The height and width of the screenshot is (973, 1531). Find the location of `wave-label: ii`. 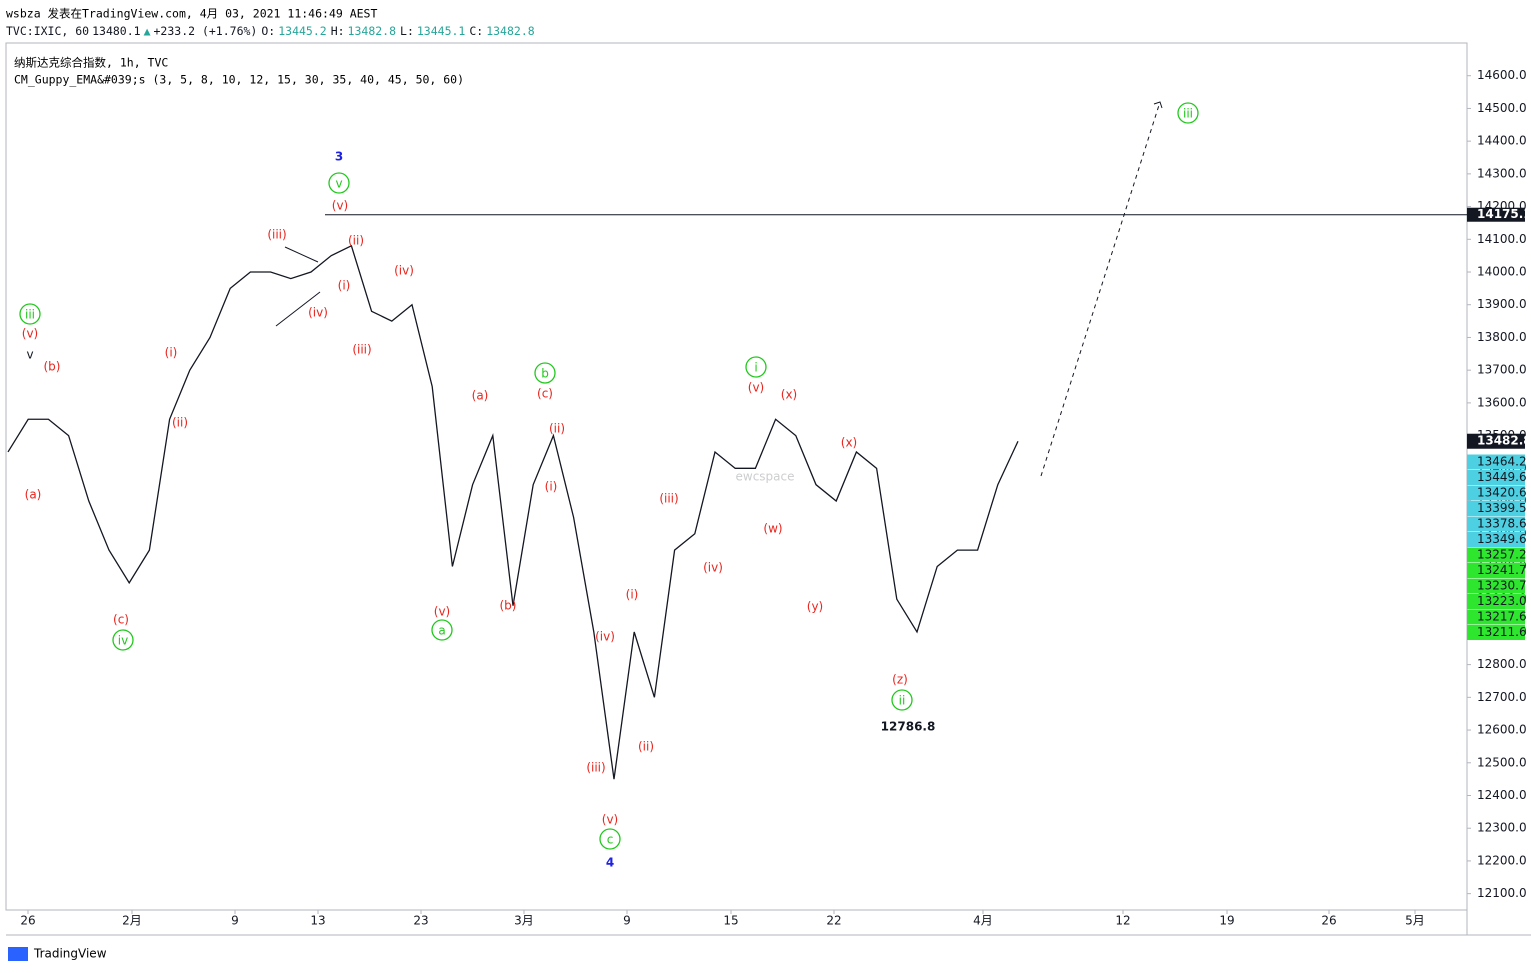

wave-label: ii is located at coordinates (902, 701).